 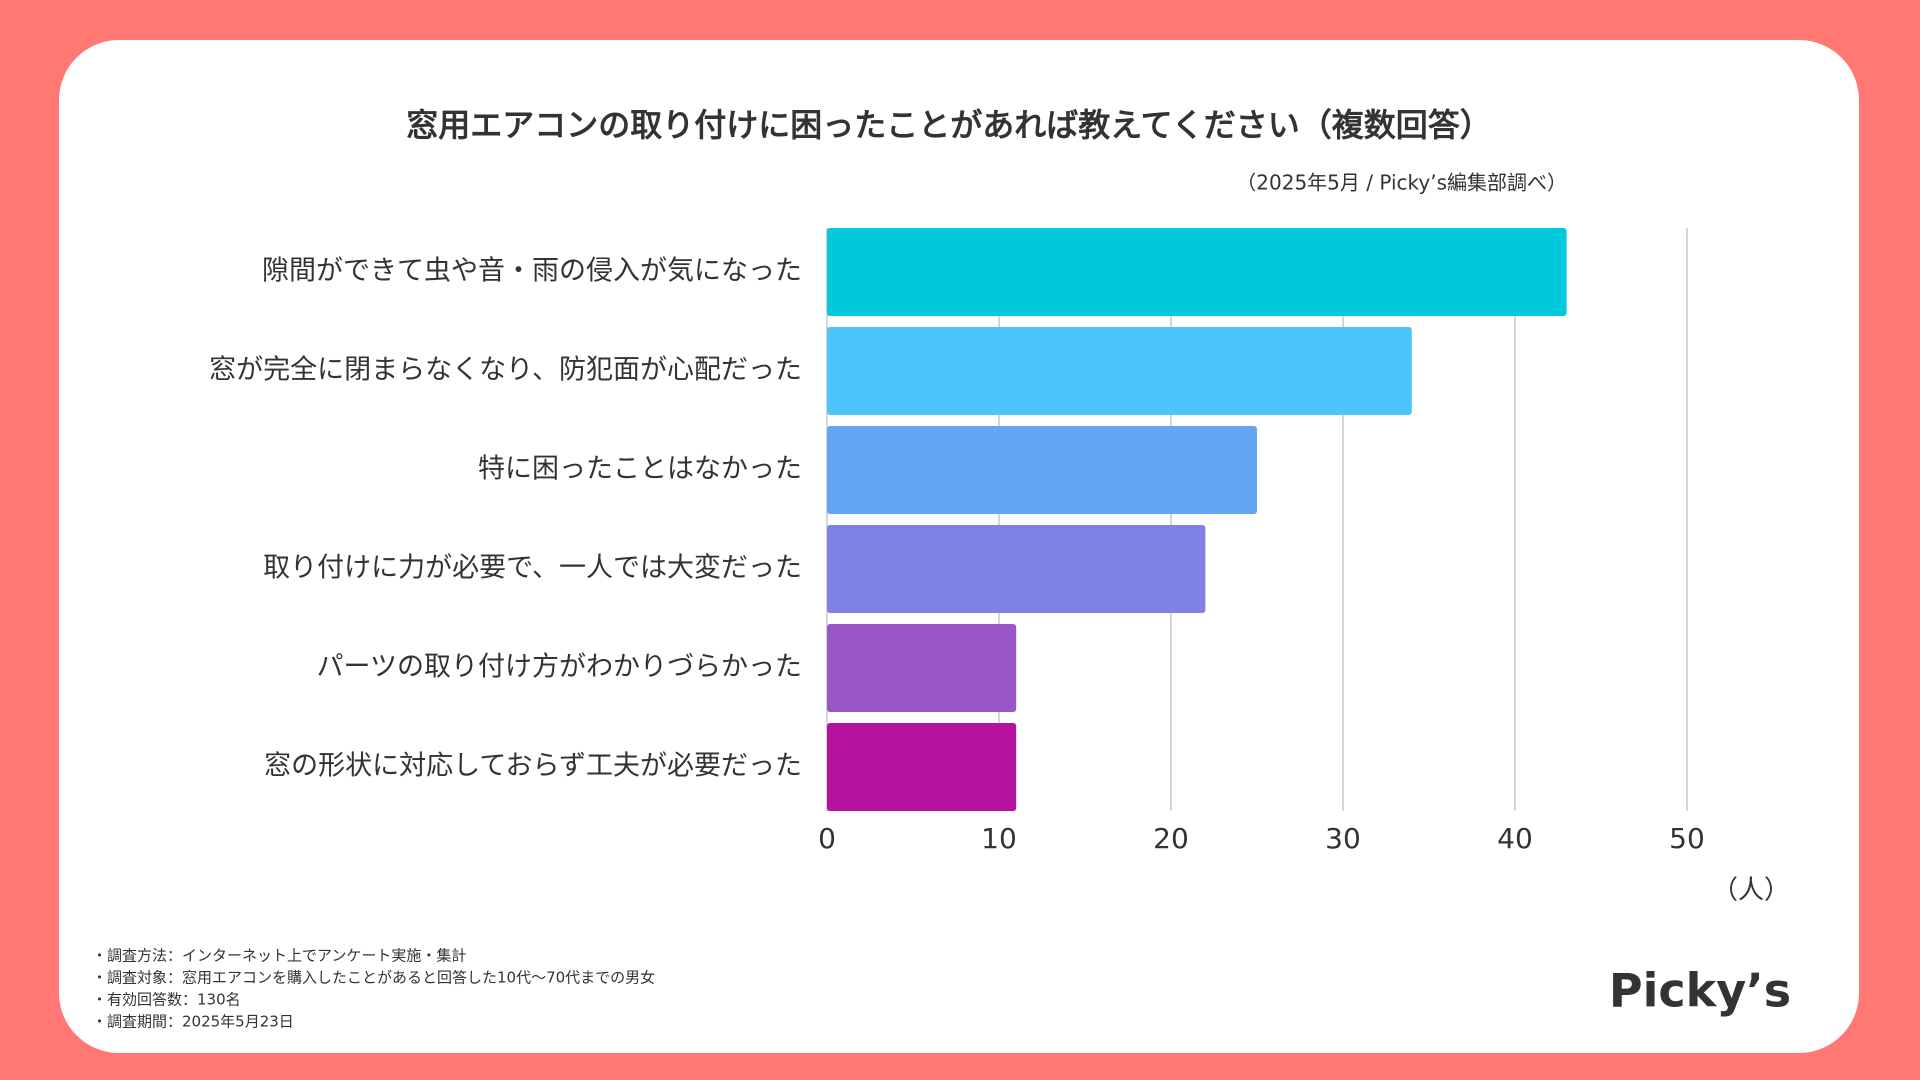 I want to click on y-tick-label: パーツの取り付け方がわかりづらかった, so click(x=559, y=667).